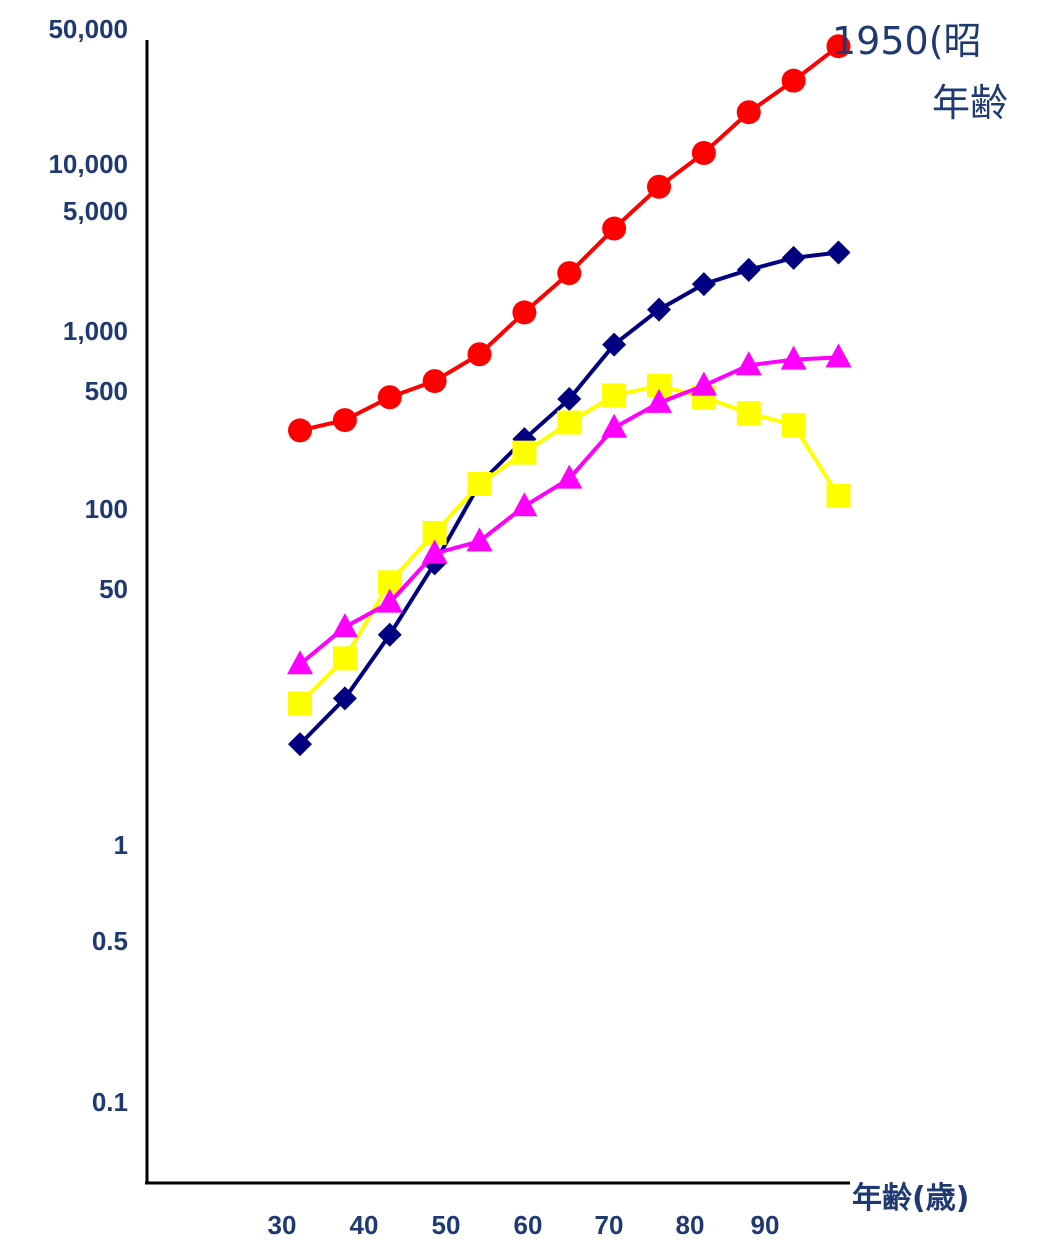 The height and width of the screenshot is (1243, 1040). Describe the element at coordinates (106, 391) in the screenshot. I see `y-tick-label: 500` at that location.